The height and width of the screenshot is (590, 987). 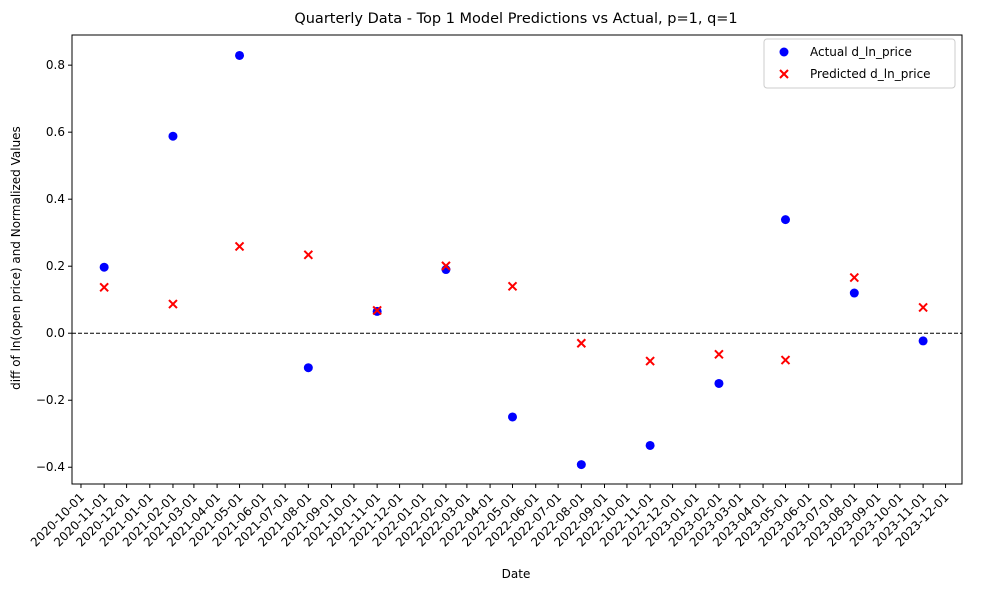 I want to click on y-tick-label: 0.4, so click(x=55, y=199).